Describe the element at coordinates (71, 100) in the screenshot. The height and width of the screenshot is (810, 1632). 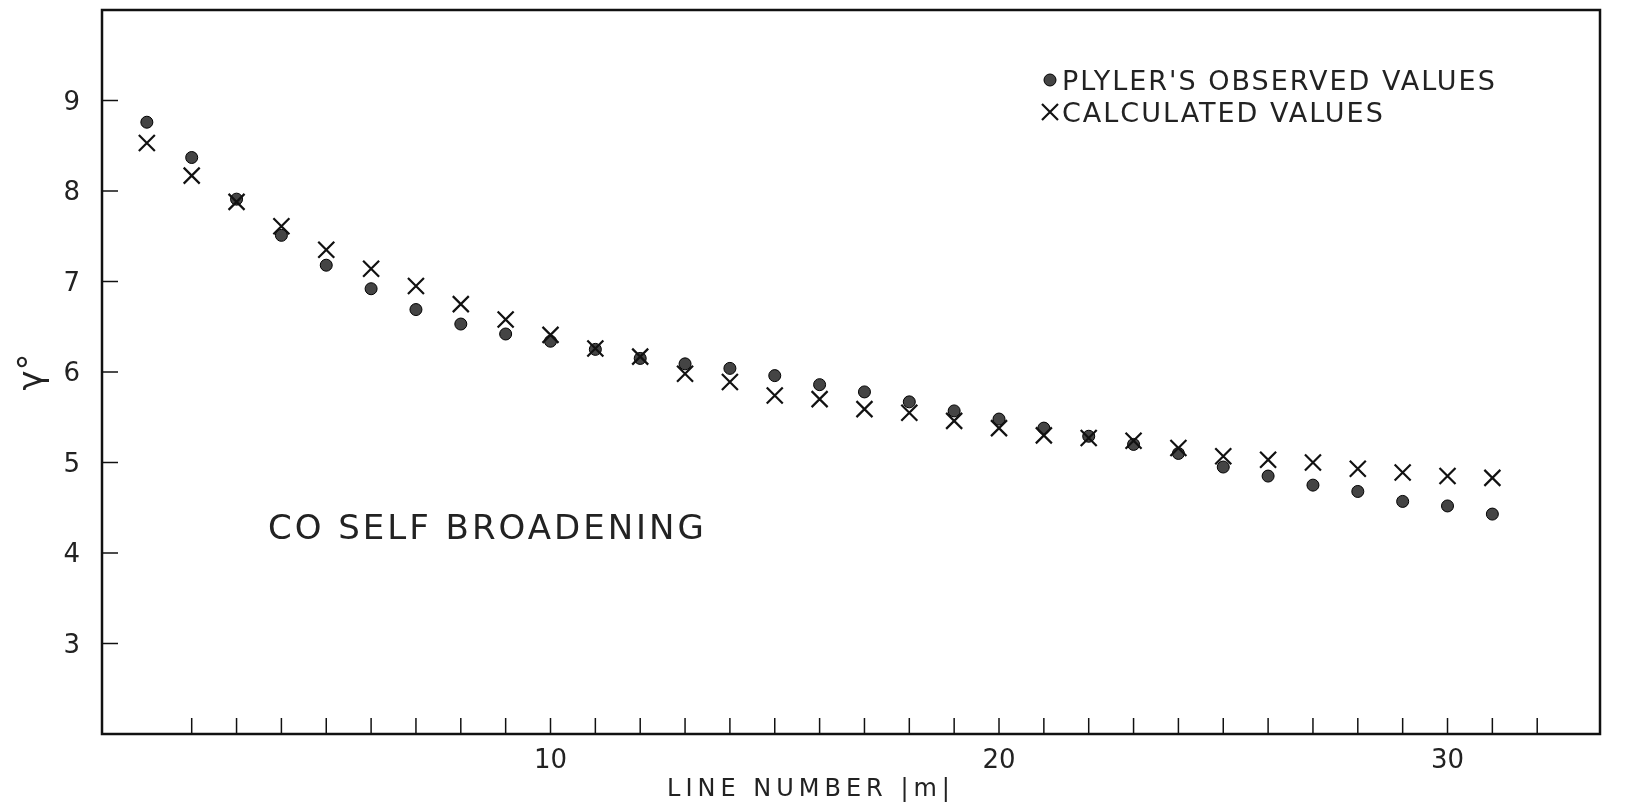
I see `y-tick-label: 9` at that location.